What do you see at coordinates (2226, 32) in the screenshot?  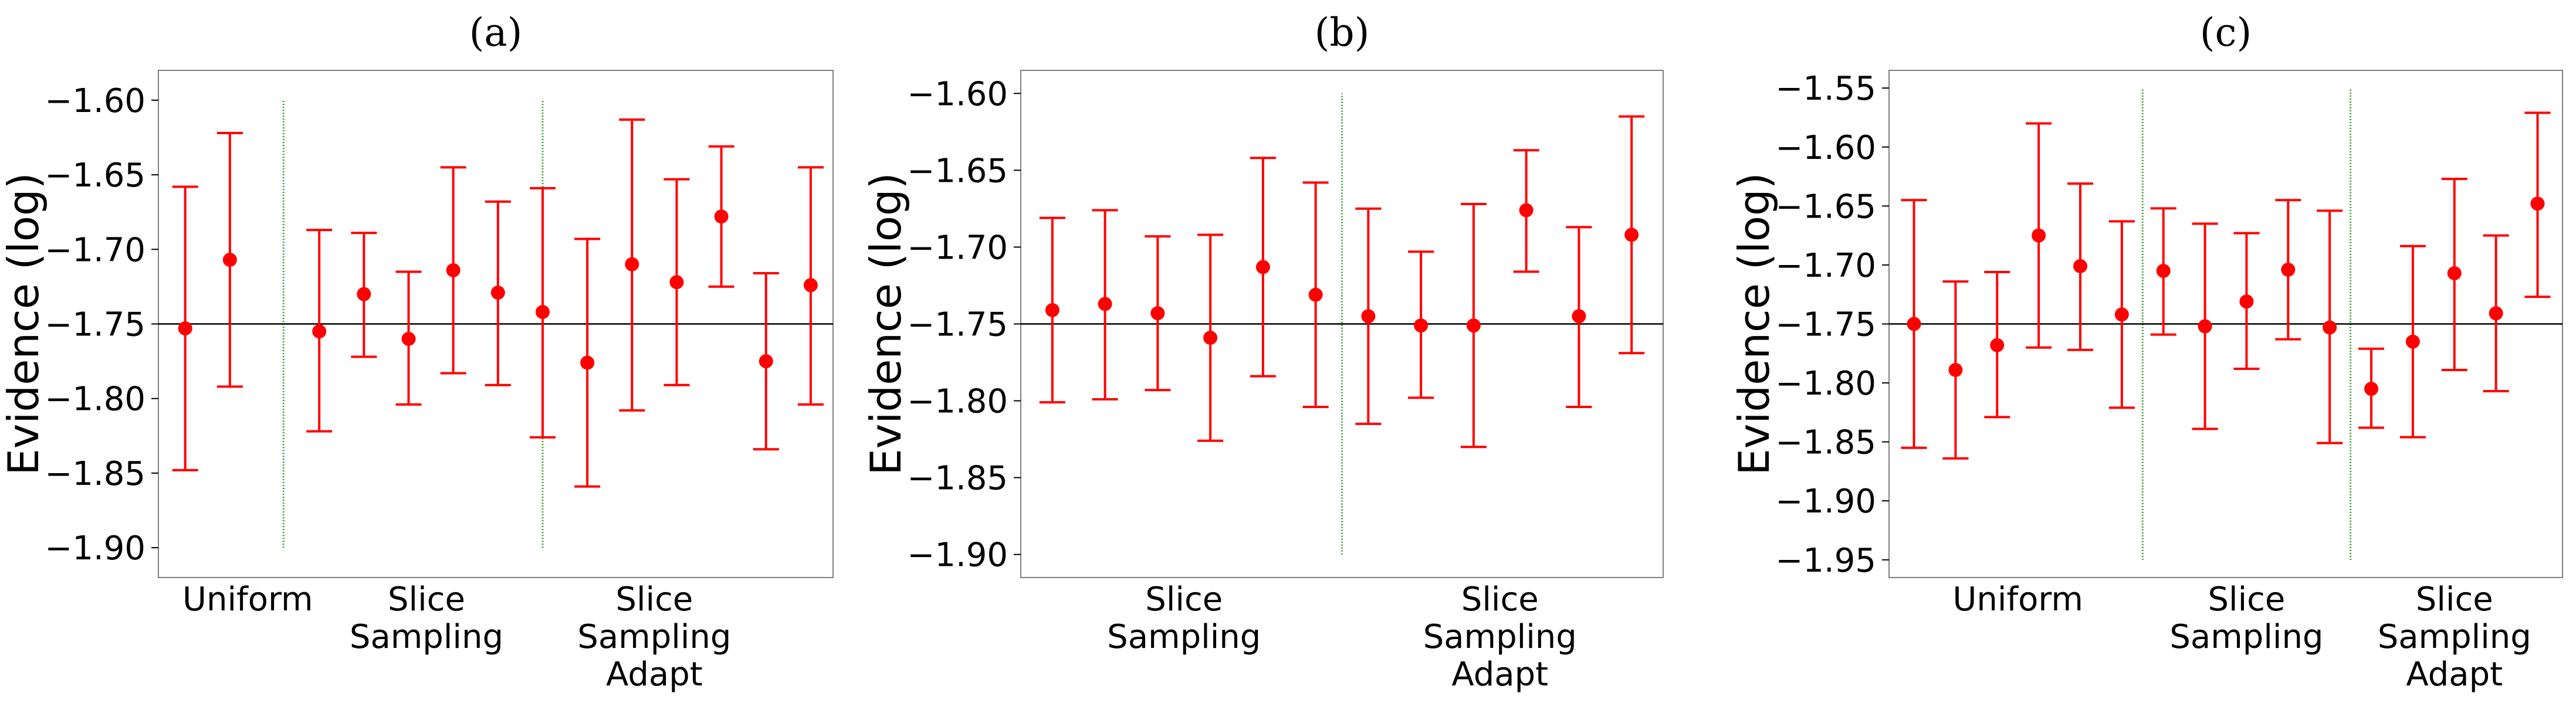 I see `panel-title: (c)` at bounding box center [2226, 32].